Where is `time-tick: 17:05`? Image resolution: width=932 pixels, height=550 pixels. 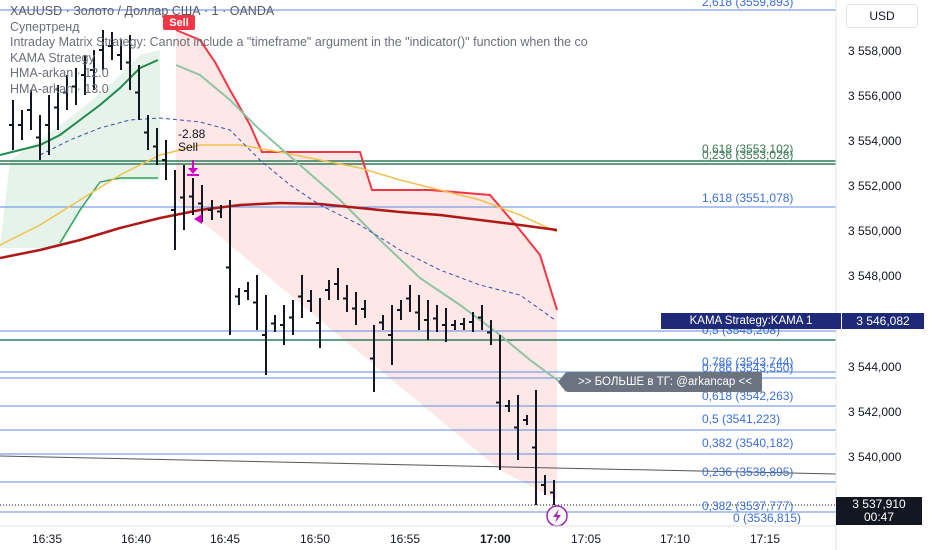
time-tick: 17:05 is located at coordinates (586, 539).